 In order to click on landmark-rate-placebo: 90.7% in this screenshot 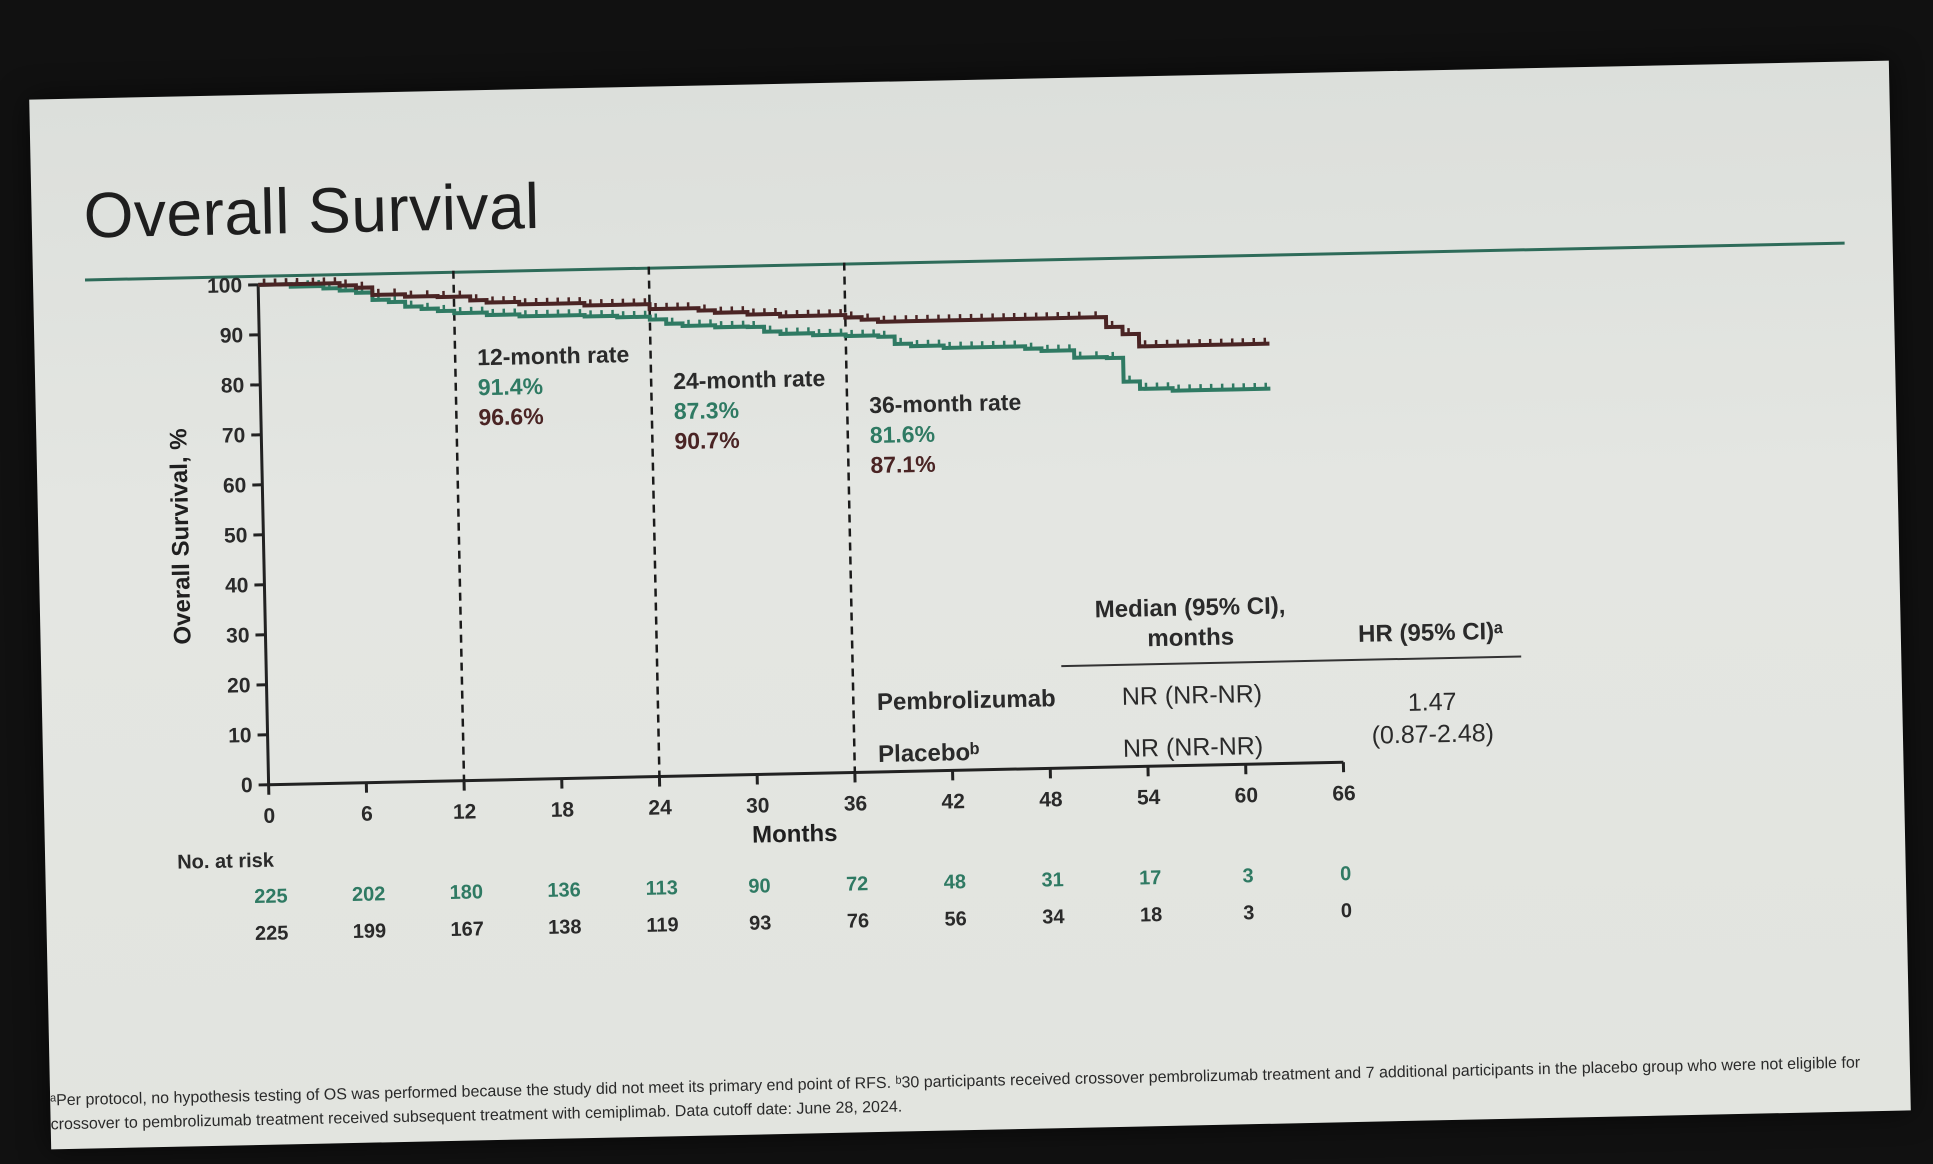, I will do `click(707, 440)`.